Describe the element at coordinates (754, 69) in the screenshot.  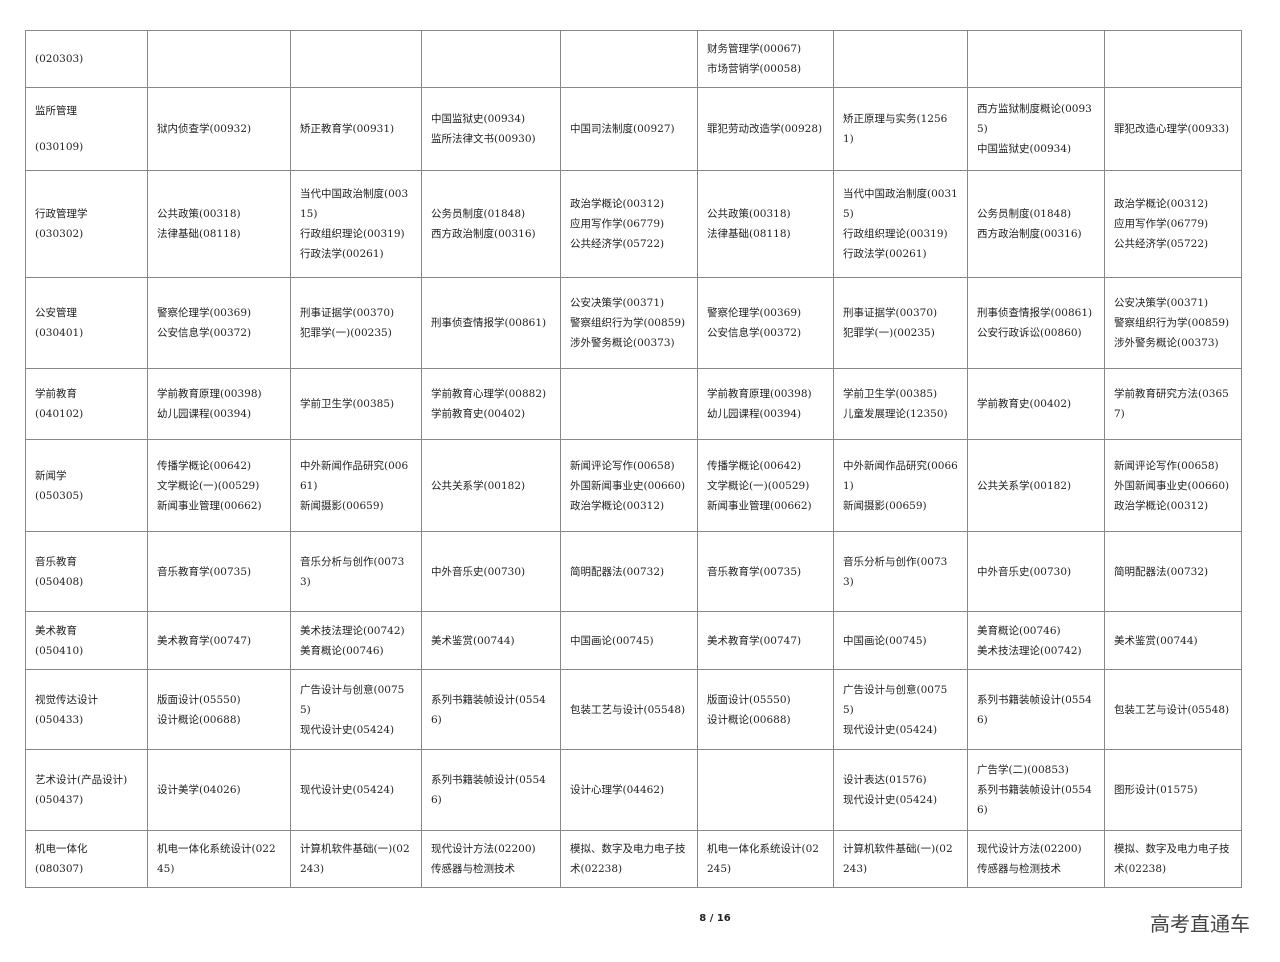
I see `course-name: 市场营销学(00058)` at that location.